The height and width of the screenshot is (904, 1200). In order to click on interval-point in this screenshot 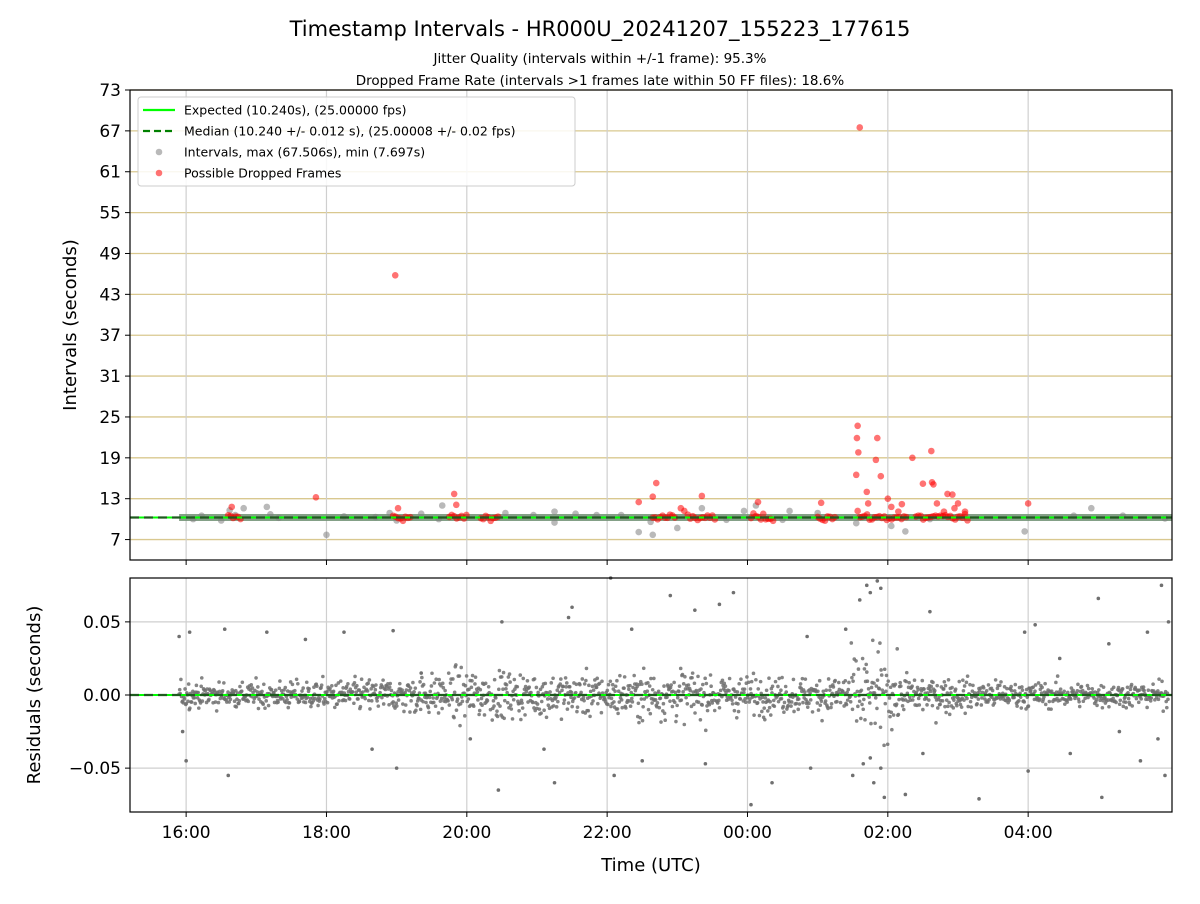, I will do `click(554, 522)`.